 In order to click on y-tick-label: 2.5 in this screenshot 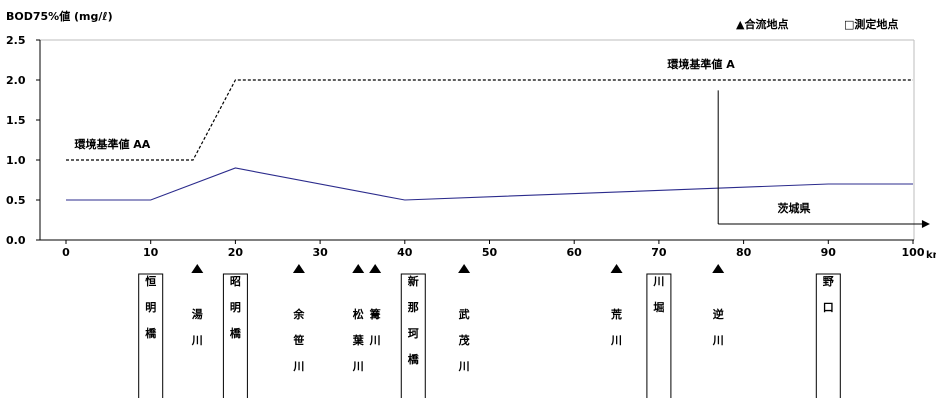, I will do `click(16, 40)`.